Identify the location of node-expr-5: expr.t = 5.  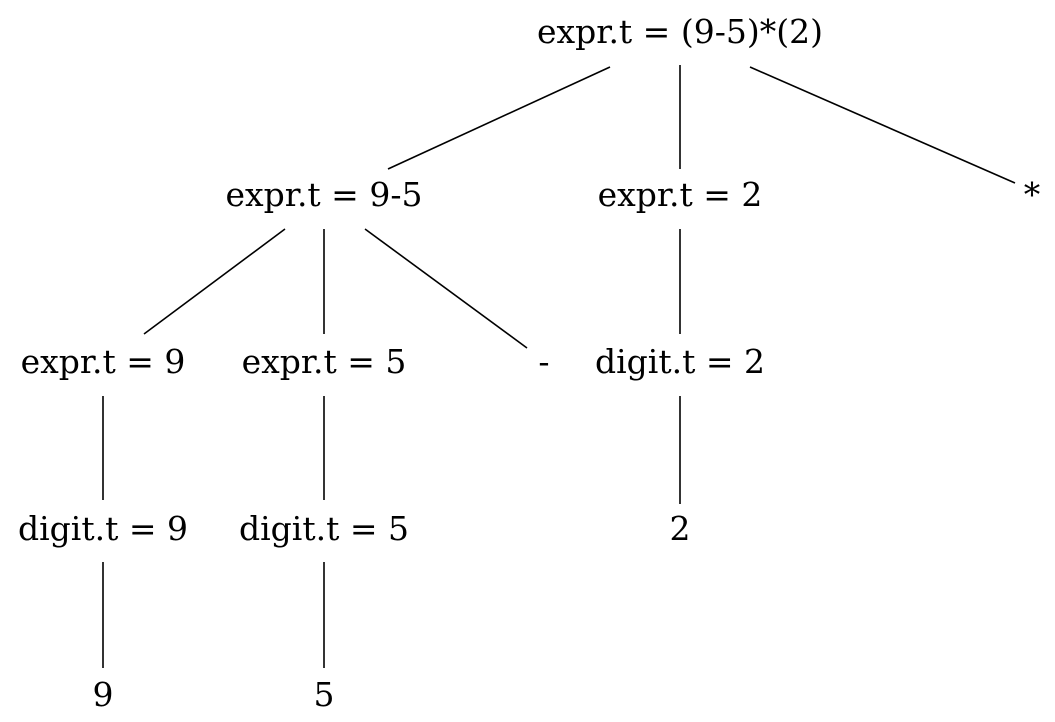
(324, 361).